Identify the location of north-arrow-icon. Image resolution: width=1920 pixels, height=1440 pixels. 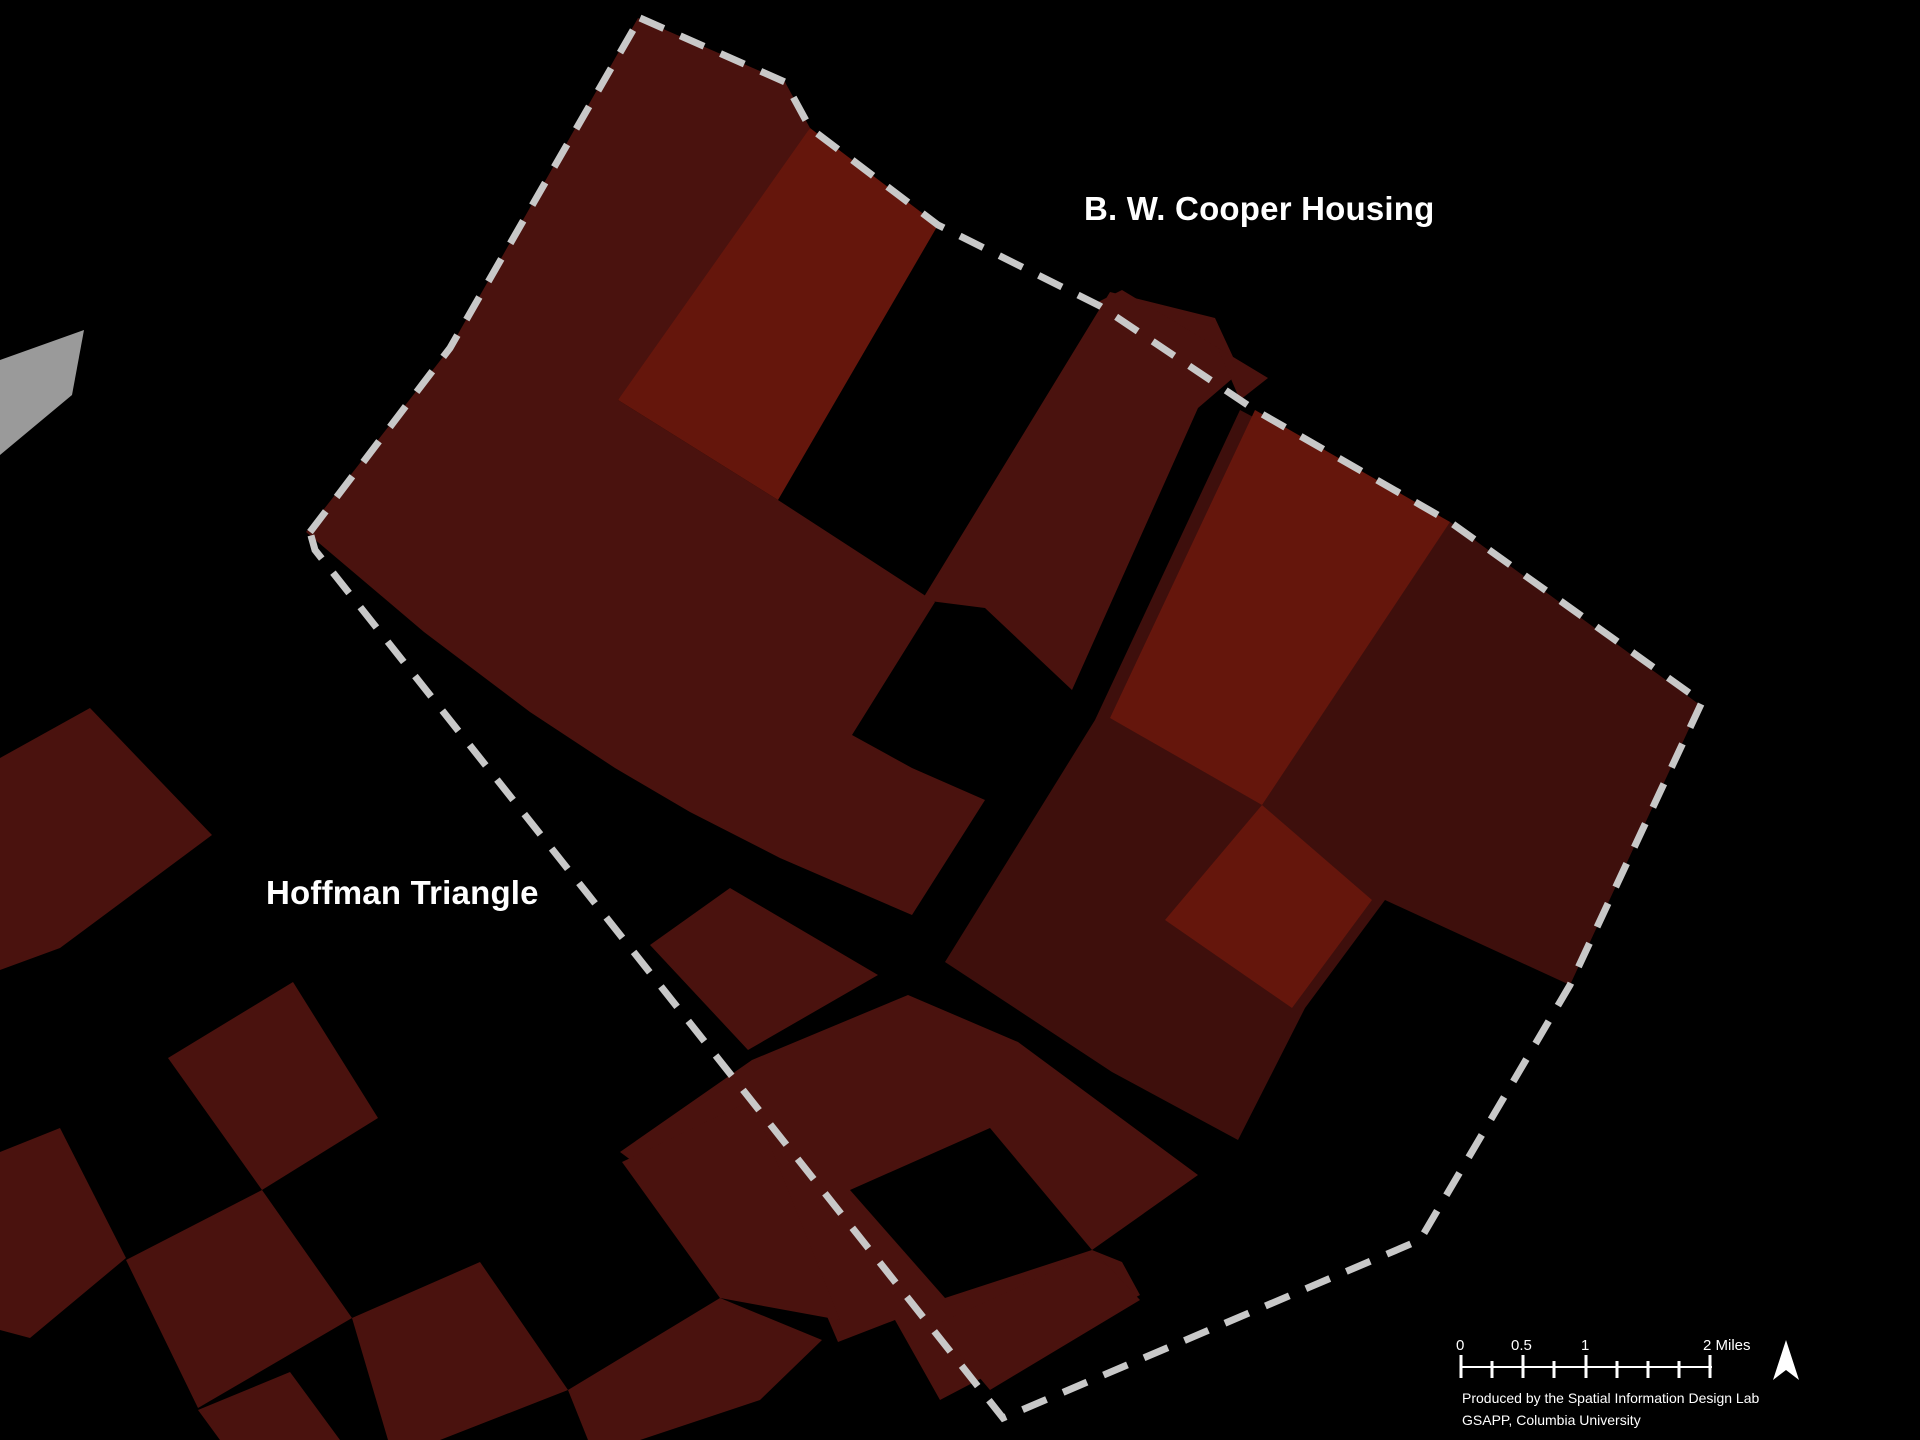
(1786, 1360).